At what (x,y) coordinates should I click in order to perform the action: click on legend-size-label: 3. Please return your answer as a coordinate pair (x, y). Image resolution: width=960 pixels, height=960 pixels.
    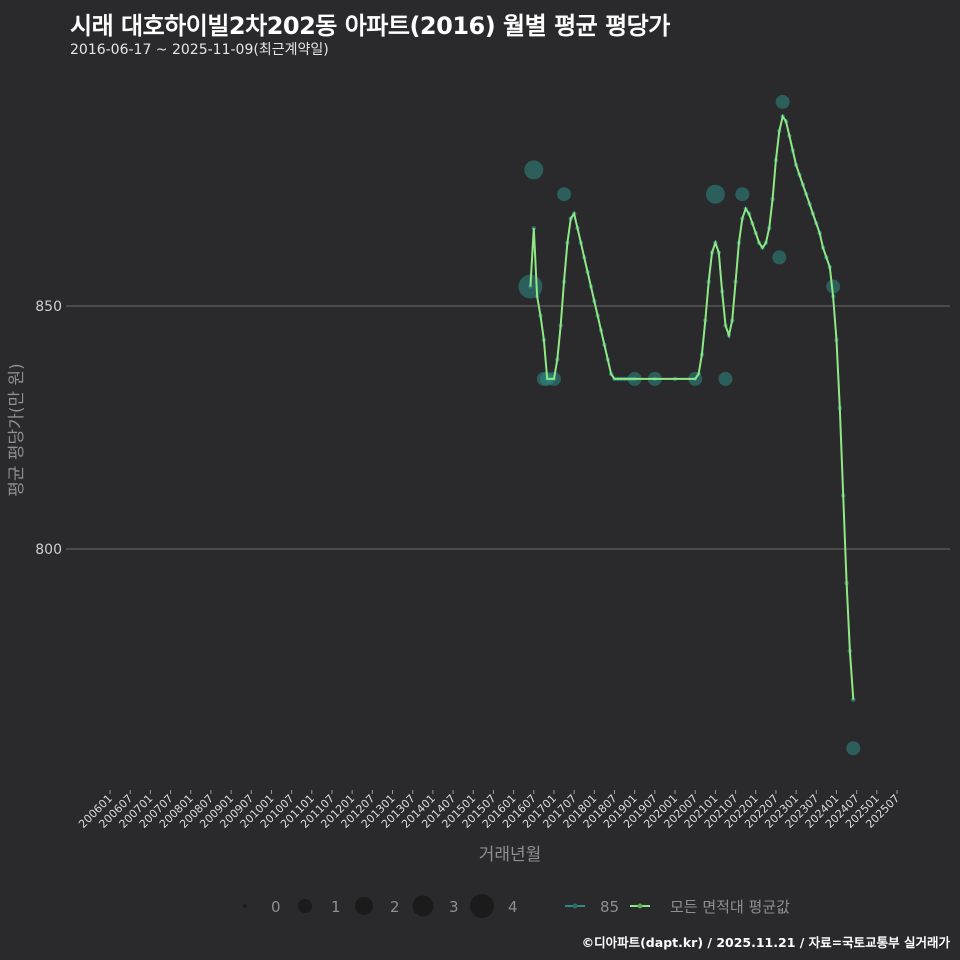
    Looking at the image, I should click on (454, 907).